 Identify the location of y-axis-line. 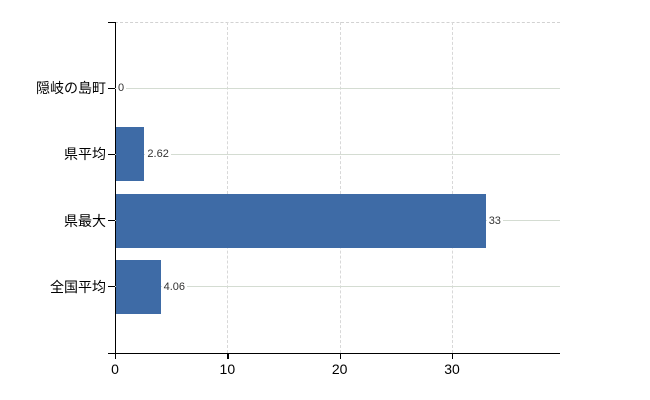
(116, 187).